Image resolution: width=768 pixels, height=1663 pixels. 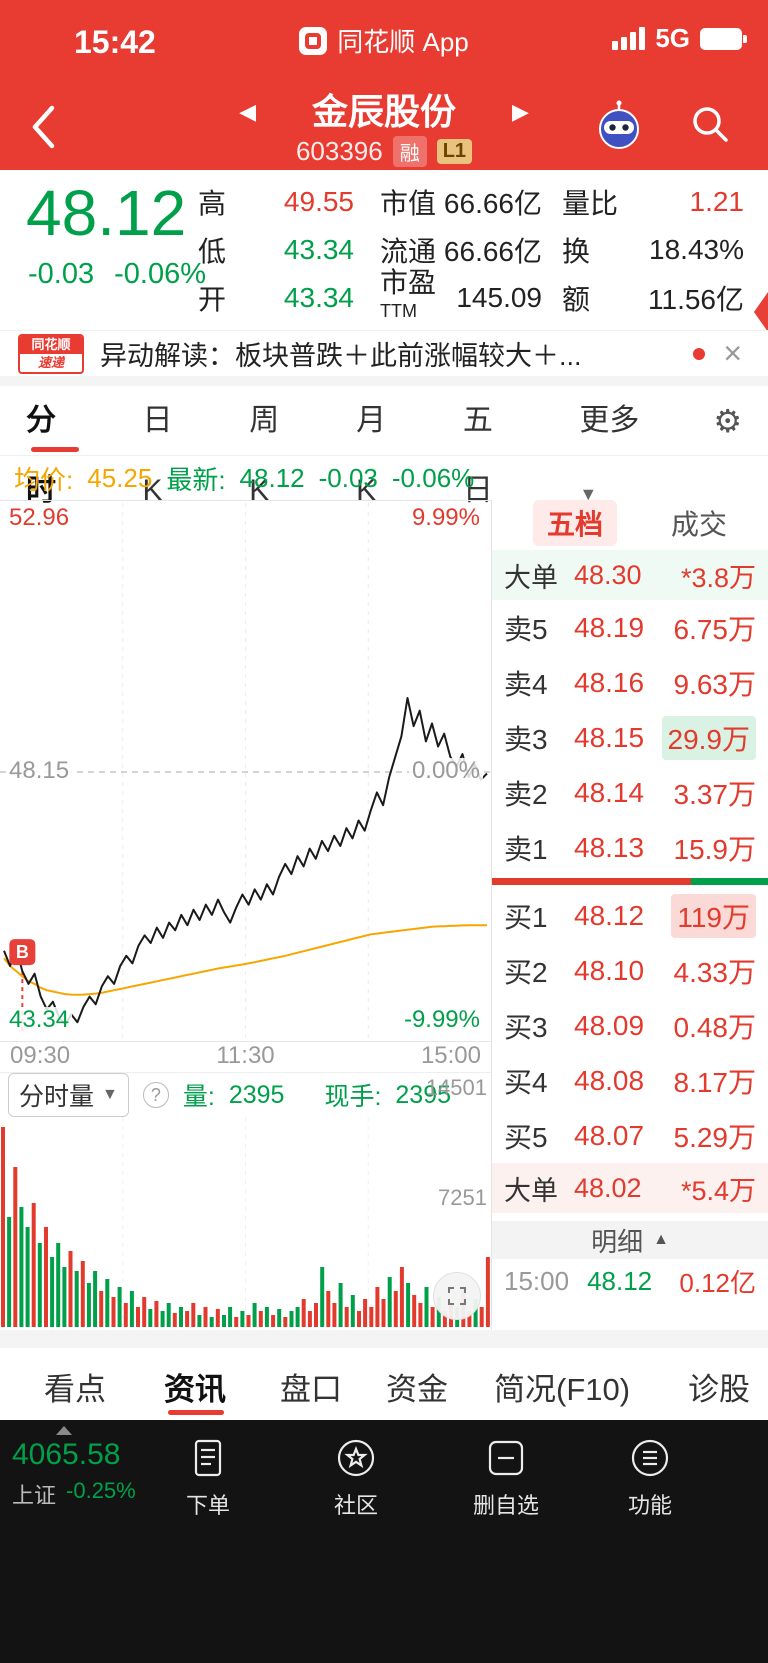 I want to click on volume-type-selector: 分时量 ▼, so click(x=68, y=1095).